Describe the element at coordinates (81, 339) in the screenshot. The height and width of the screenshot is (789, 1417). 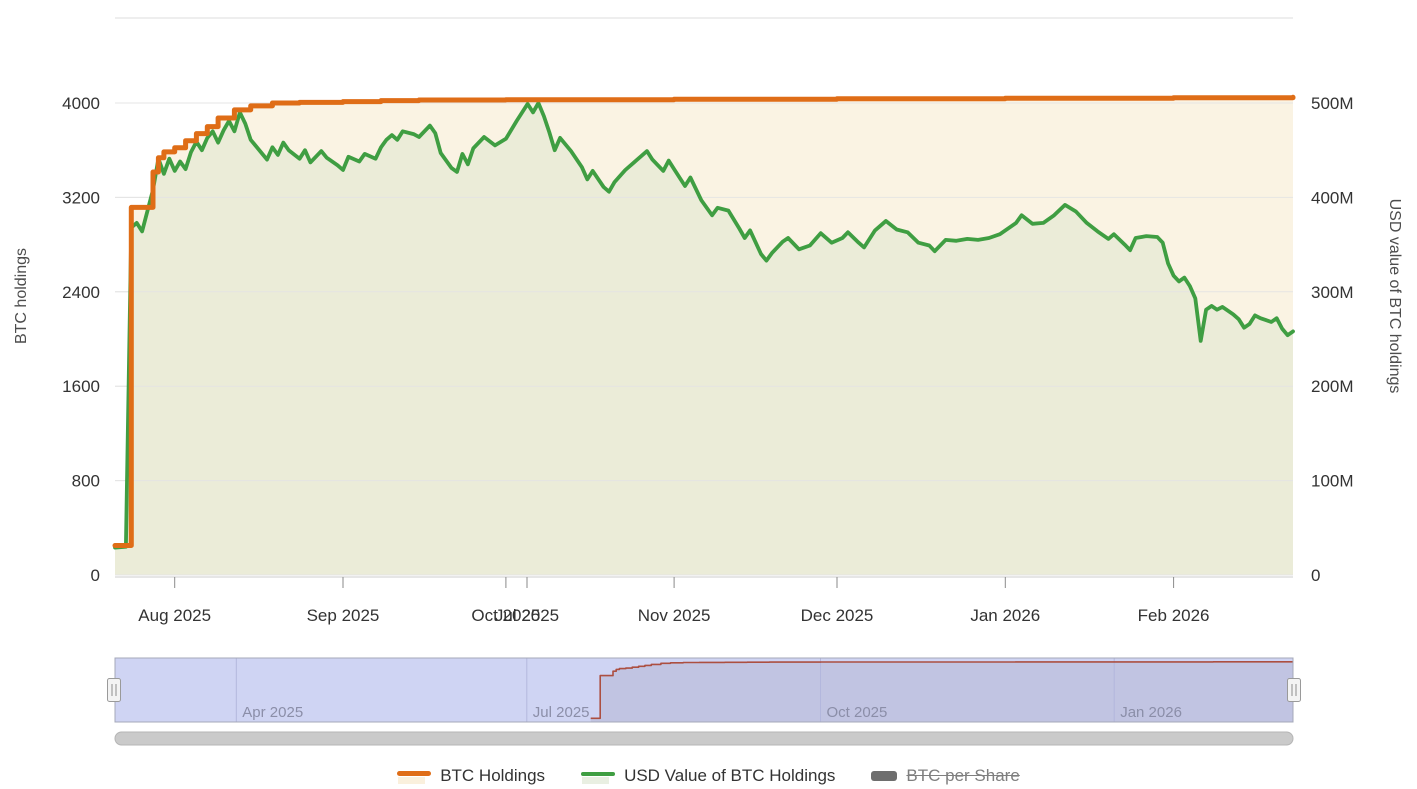
I see `y-axis-left-labels: 0 800 1600 2400 3200 4000` at that location.